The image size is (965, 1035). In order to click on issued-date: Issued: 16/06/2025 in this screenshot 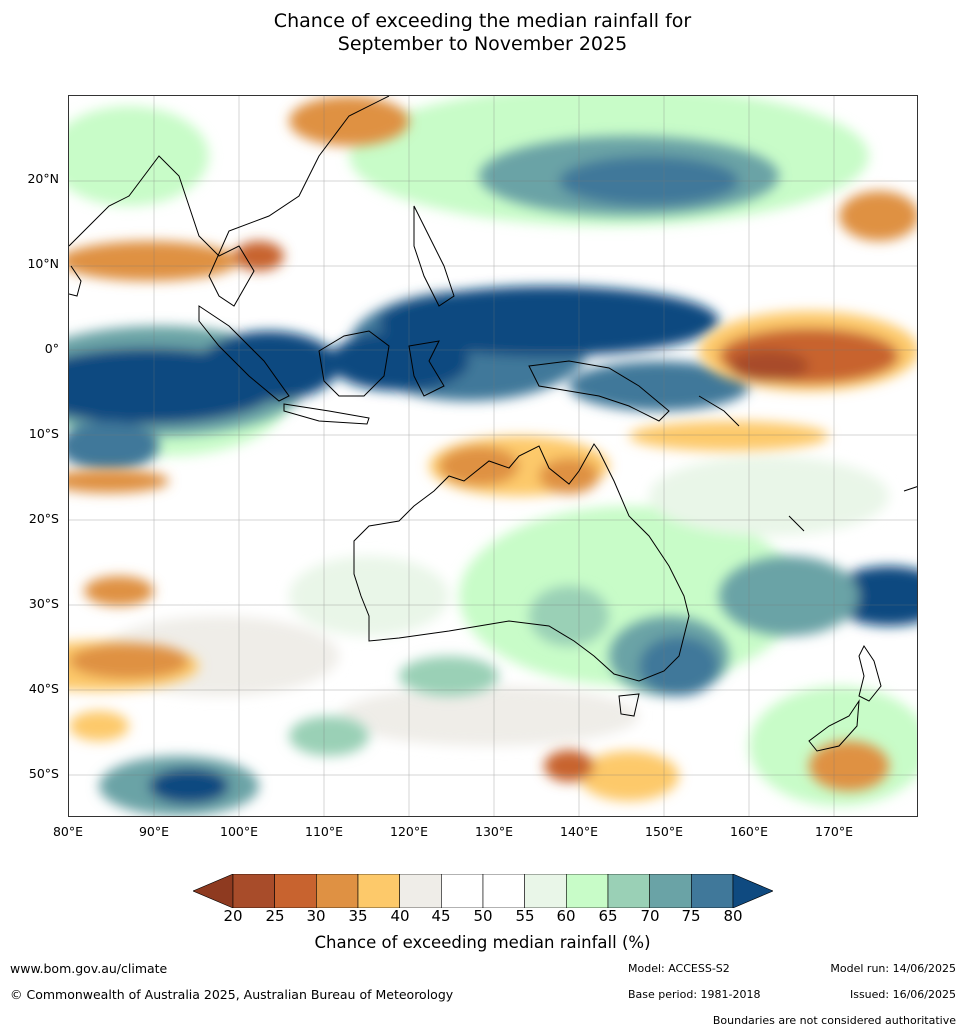, I will do `click(902, 994)`.